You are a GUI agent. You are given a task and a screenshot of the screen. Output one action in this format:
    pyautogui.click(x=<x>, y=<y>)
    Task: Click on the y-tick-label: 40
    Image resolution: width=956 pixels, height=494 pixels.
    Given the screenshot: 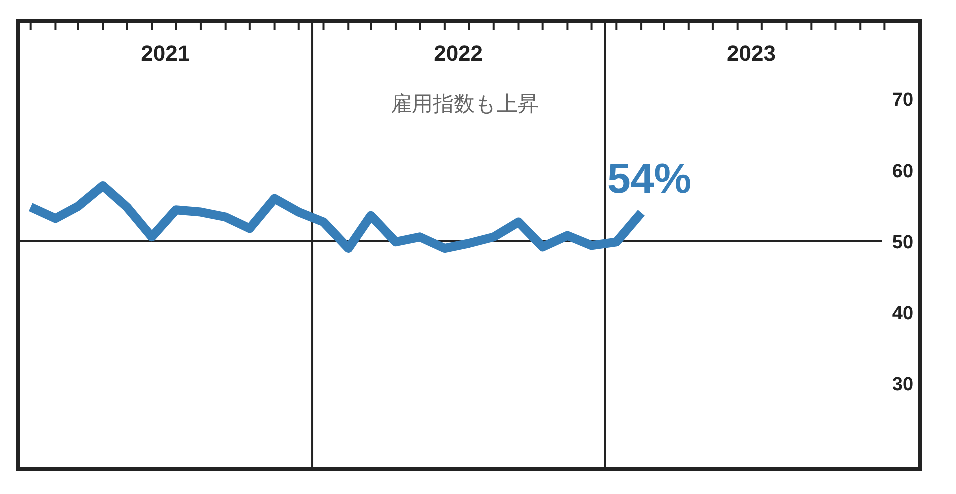 What is the action you would take?
    pyautogui.click(x=903, y=314)
    